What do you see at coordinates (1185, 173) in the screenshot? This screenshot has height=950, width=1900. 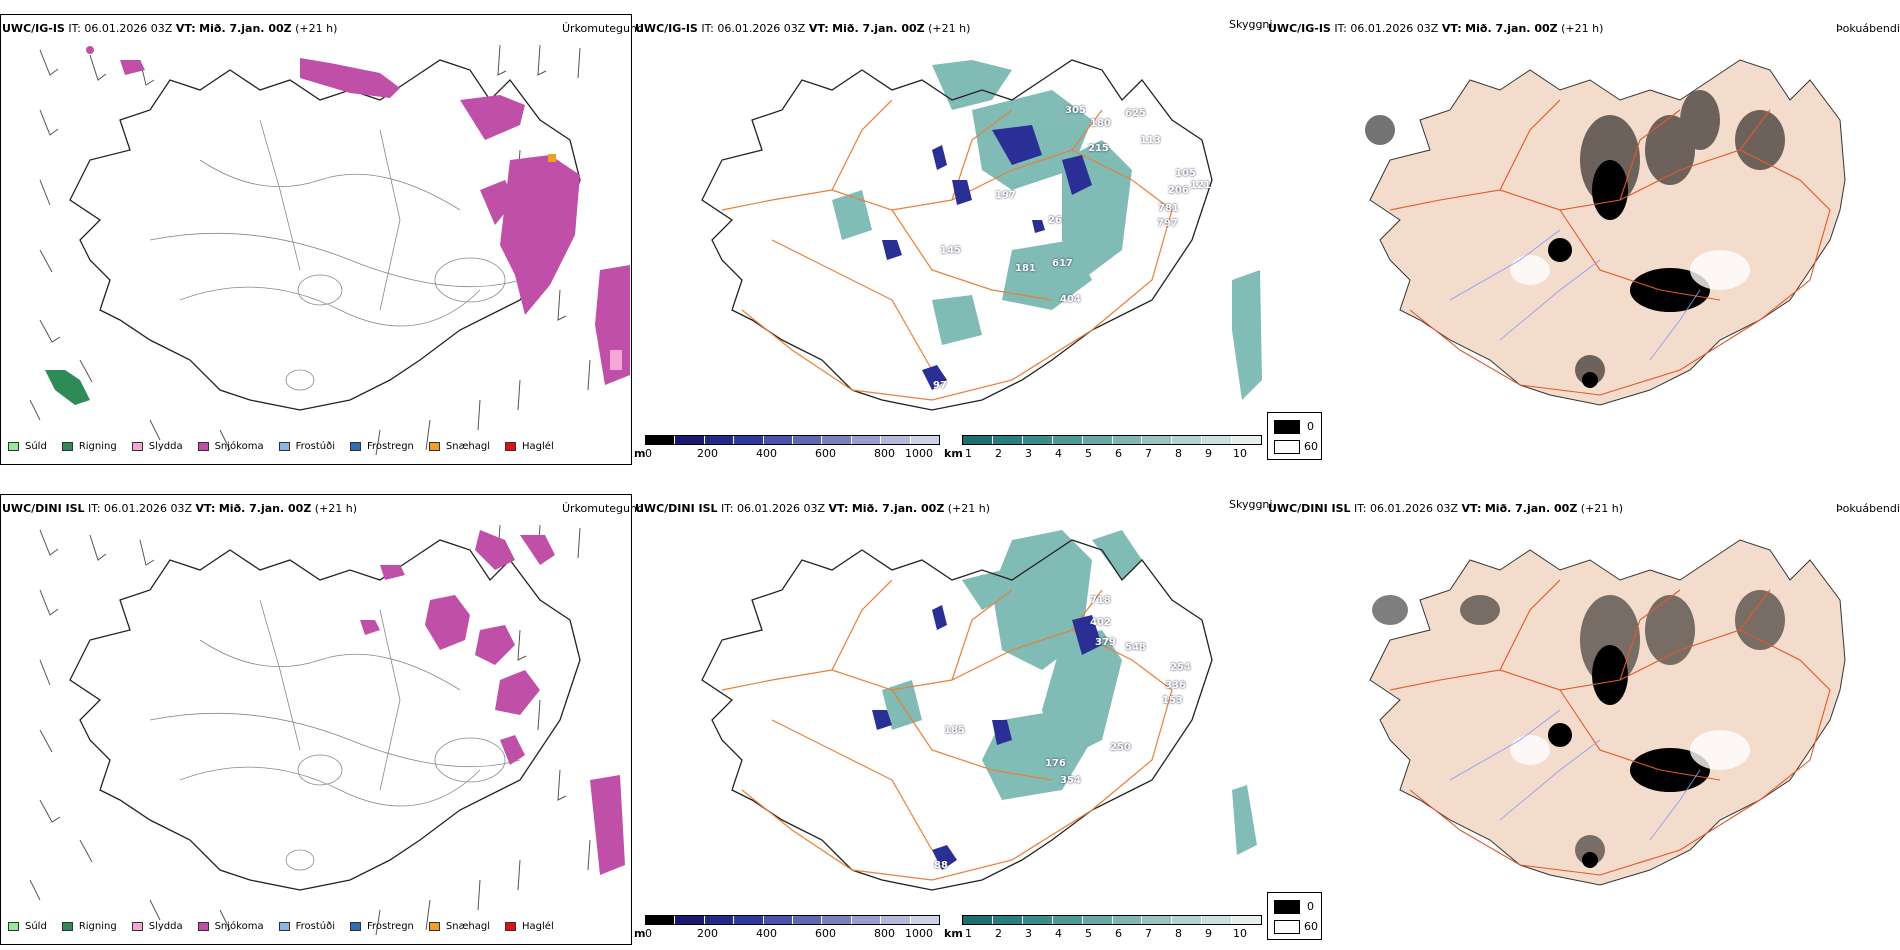 I see `ceiling-label: 105` at bounding box center [1185, 173].